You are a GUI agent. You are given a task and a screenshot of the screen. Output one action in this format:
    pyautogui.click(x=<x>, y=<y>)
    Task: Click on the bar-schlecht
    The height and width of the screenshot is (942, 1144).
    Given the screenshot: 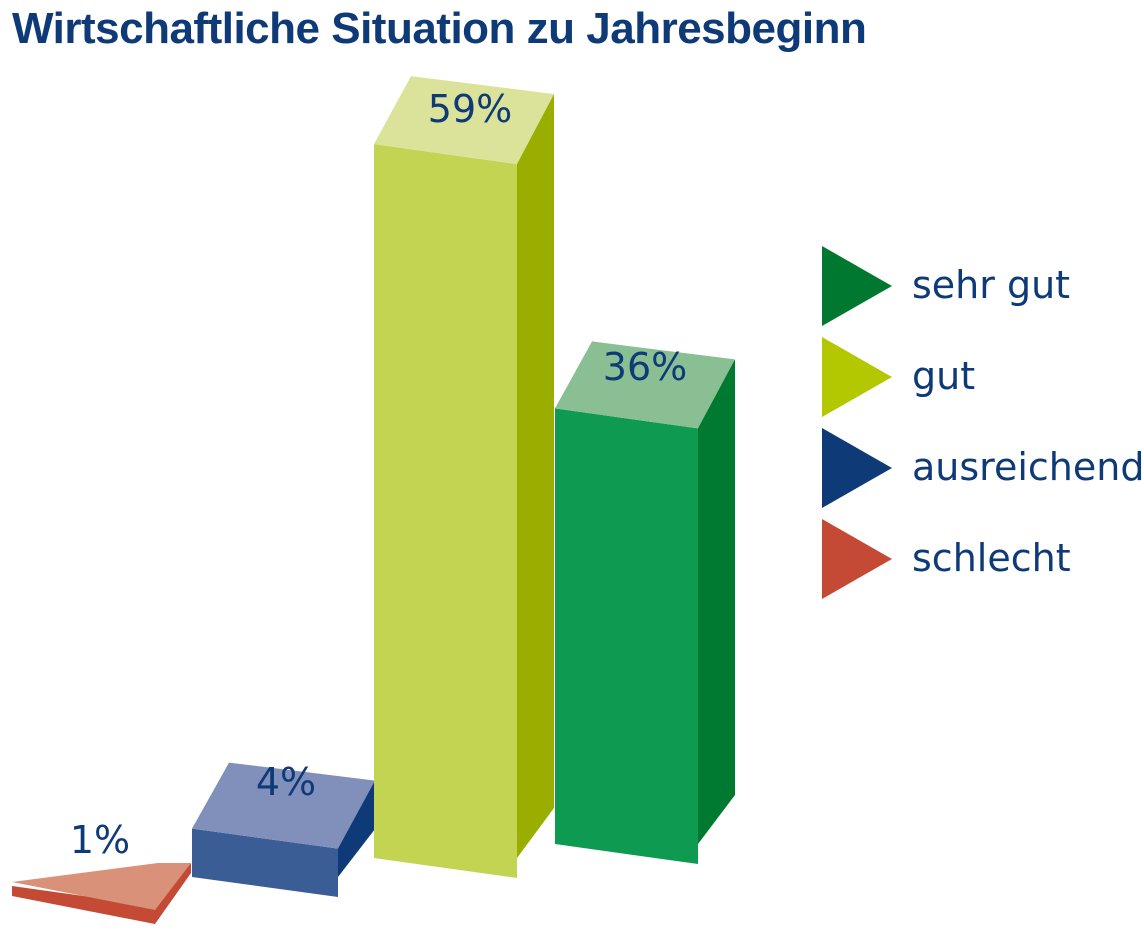 What is the action you would take?
    pyautogui.click(x=101, y=893)
    